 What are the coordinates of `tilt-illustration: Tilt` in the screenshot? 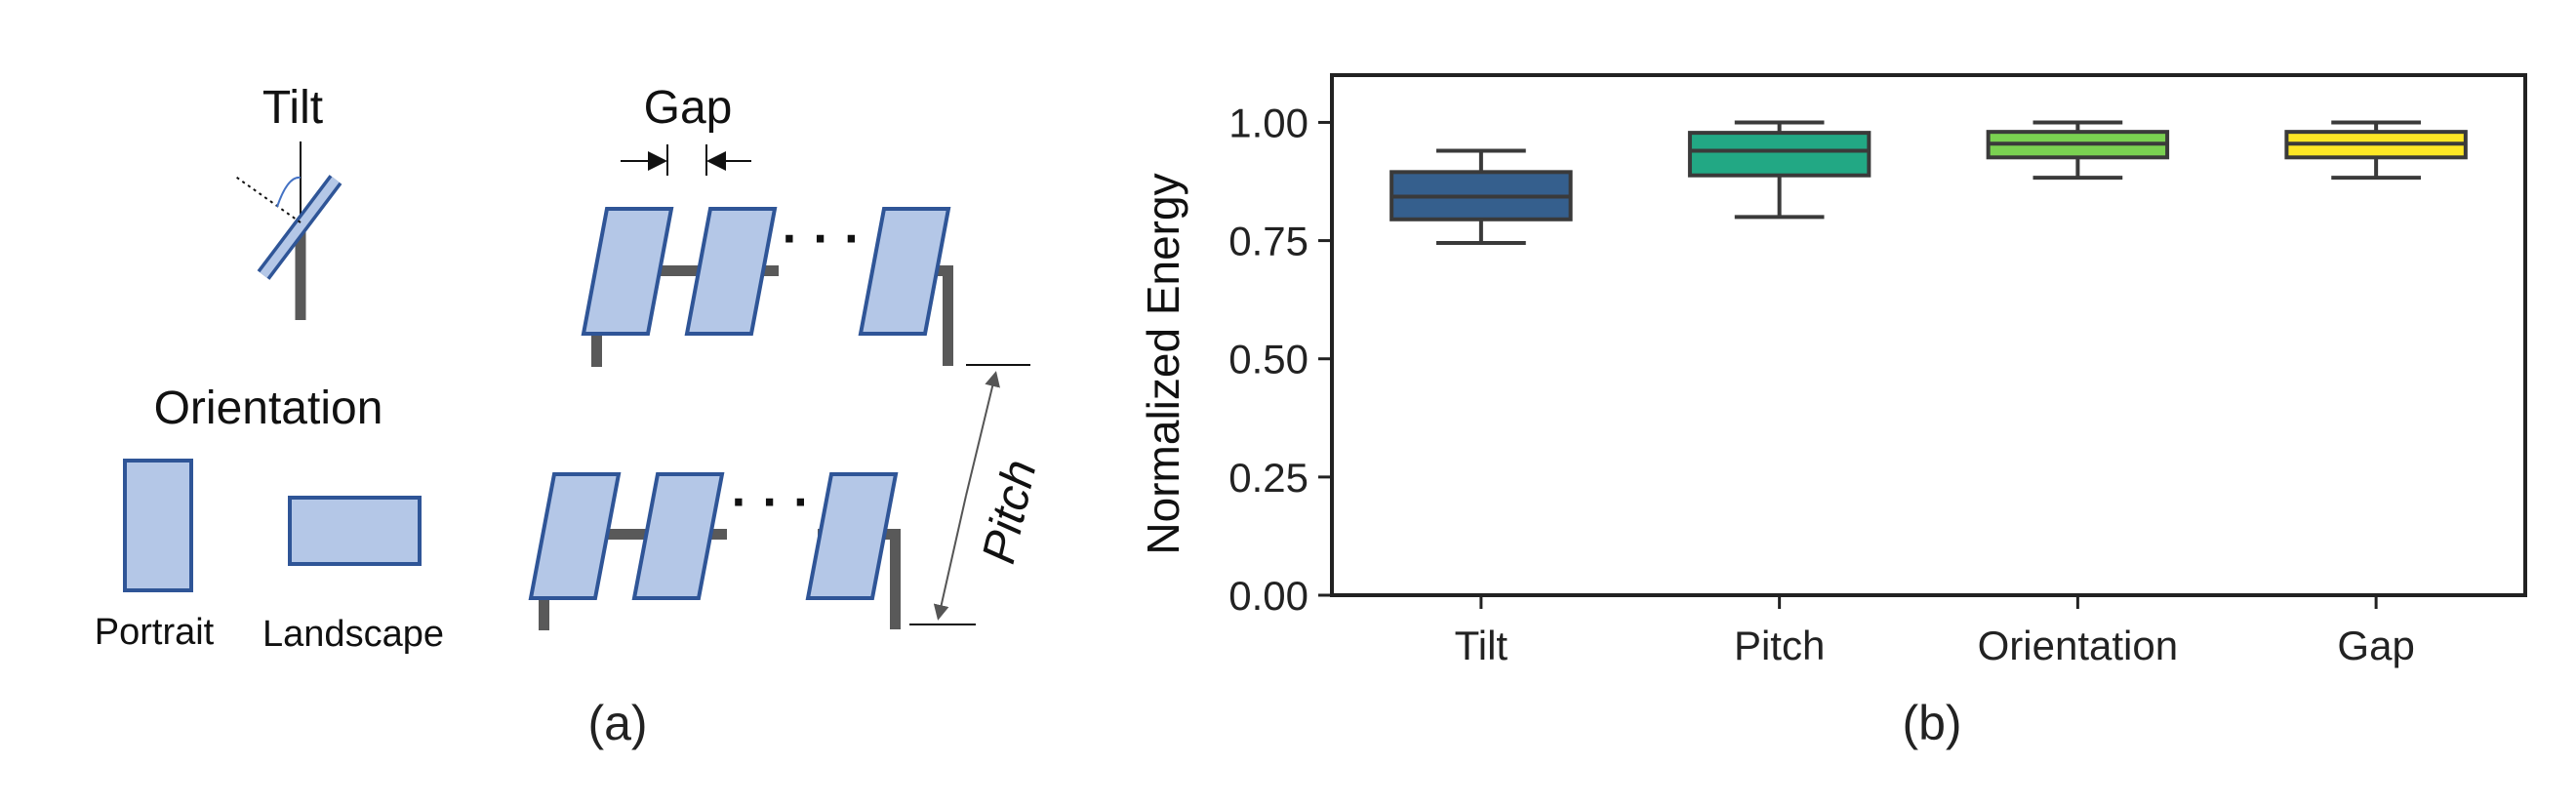 It's located at (287, 201).